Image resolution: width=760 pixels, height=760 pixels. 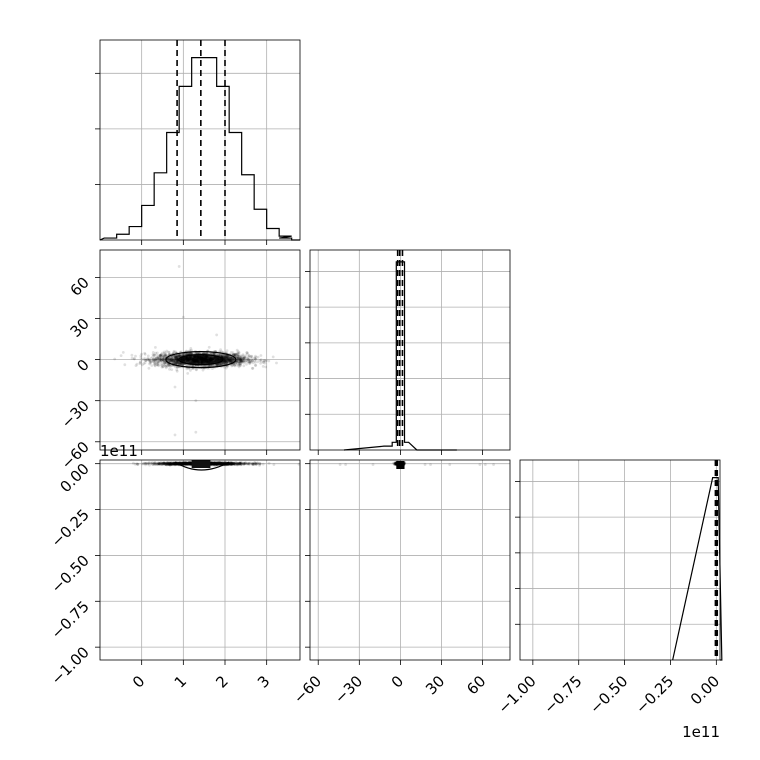 I want to click on y-tick-label: −30, so click(x=75, y=414).